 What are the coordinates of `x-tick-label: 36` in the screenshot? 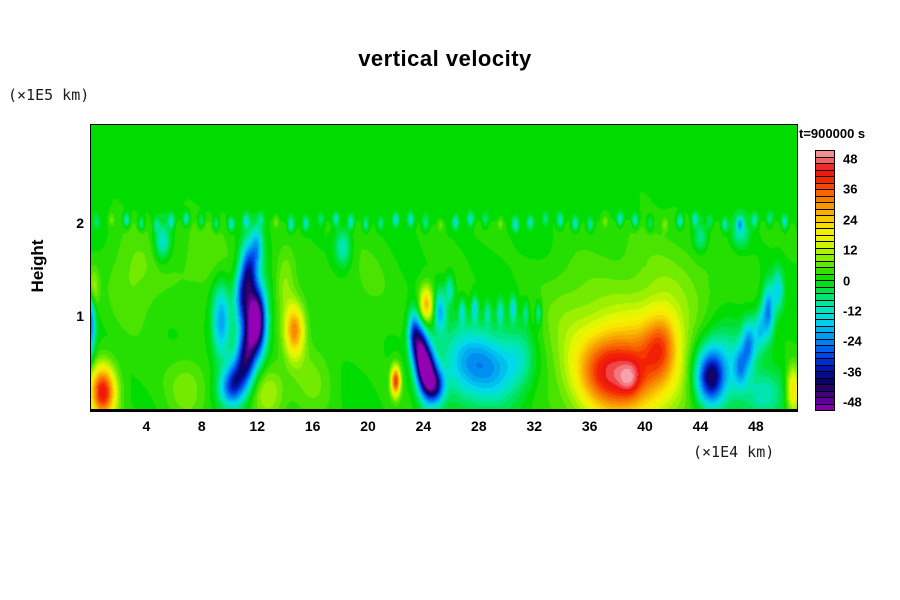 It's located at (589, 426).